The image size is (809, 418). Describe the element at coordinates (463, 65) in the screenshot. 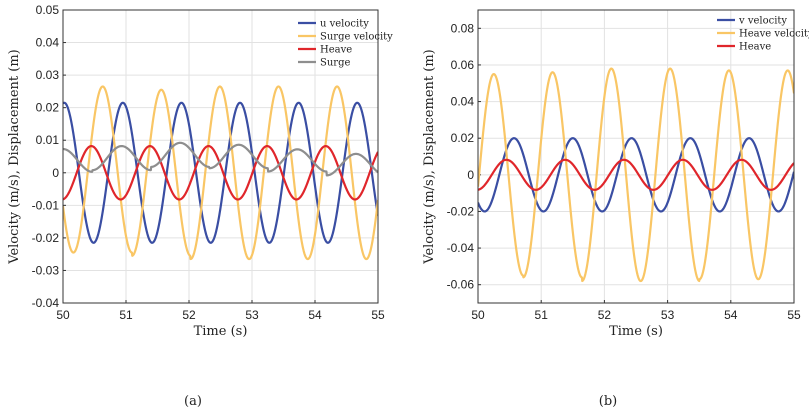

I see `y-tick-label: 0.06` at that location.